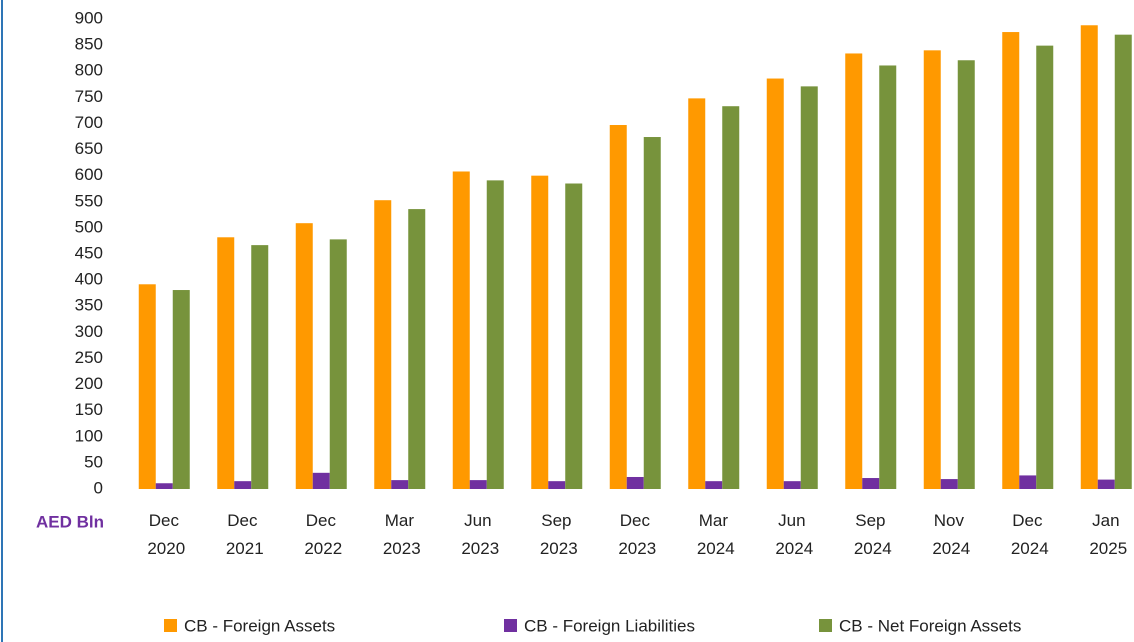  I want to click on y-tick-label: 700, so click(89, 122).